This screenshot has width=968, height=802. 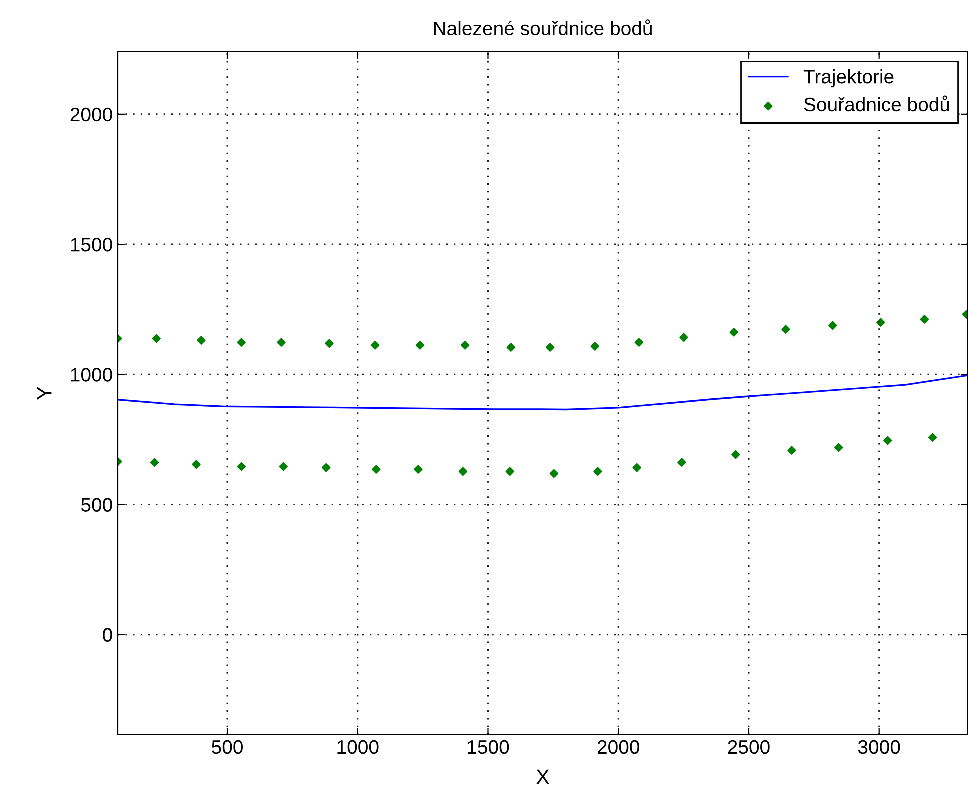 What do you see at coordinates (877, 104) in the screenshot?
I see `legend-label: Souřadnice bodů` at bounding box center [877, 104].